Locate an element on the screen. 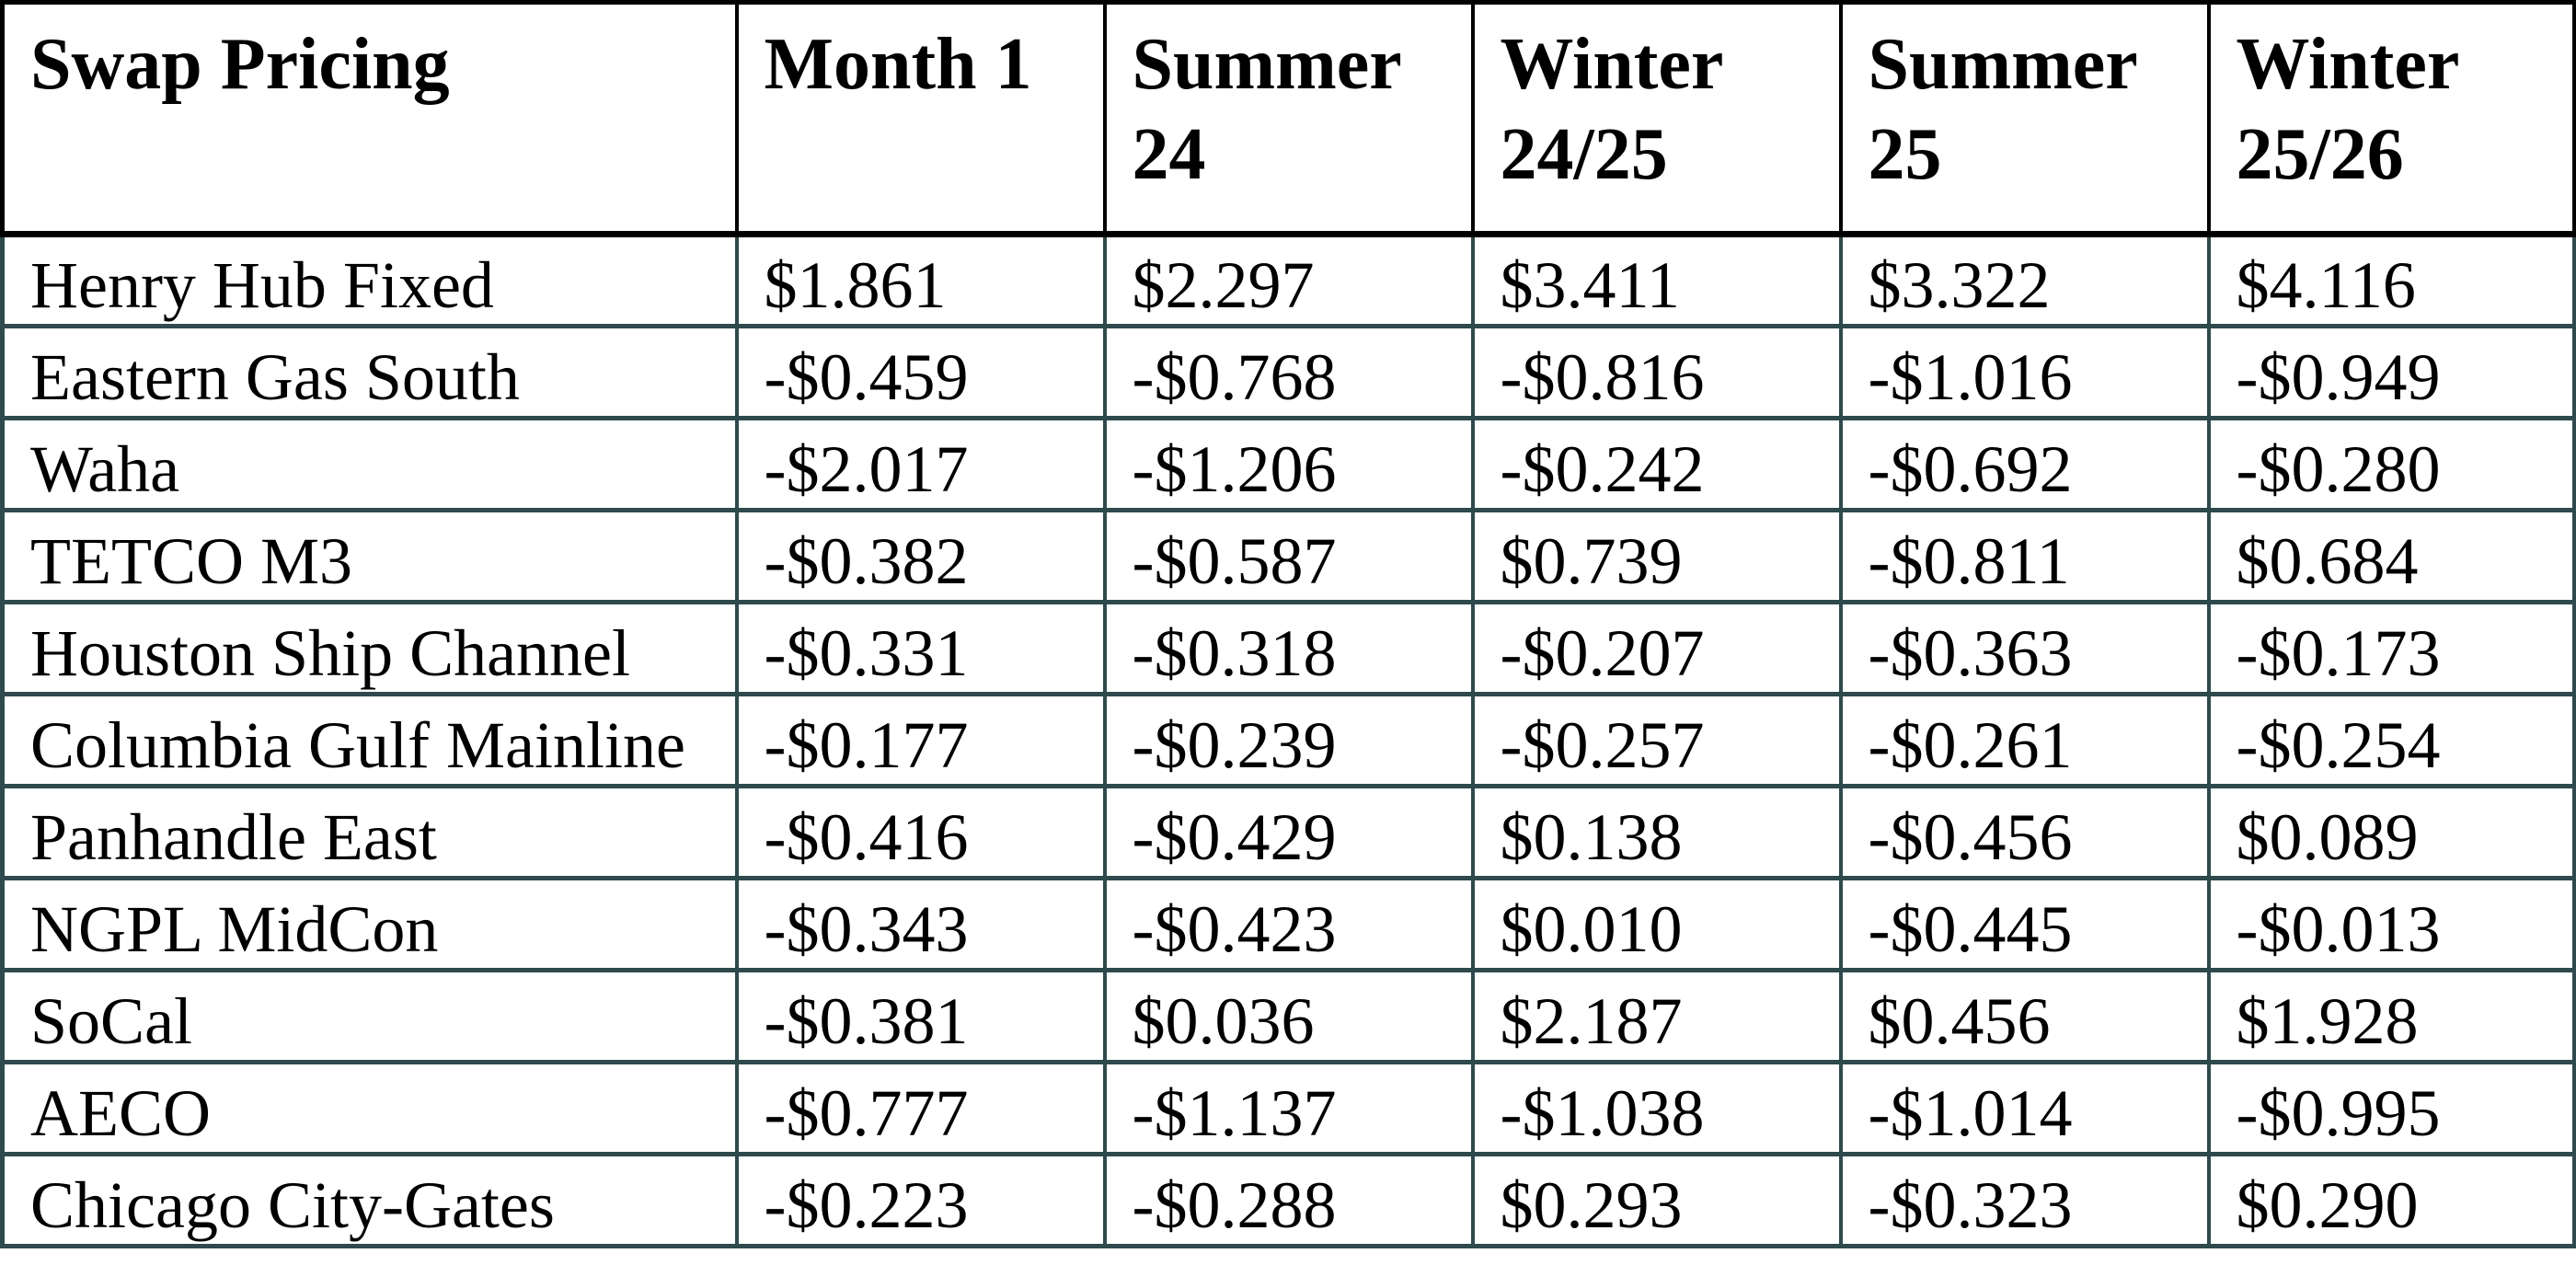 This screenshot has width=2576, height=1288. cell-summer-25: $0.456 is located at coordinates (2024, 1016).